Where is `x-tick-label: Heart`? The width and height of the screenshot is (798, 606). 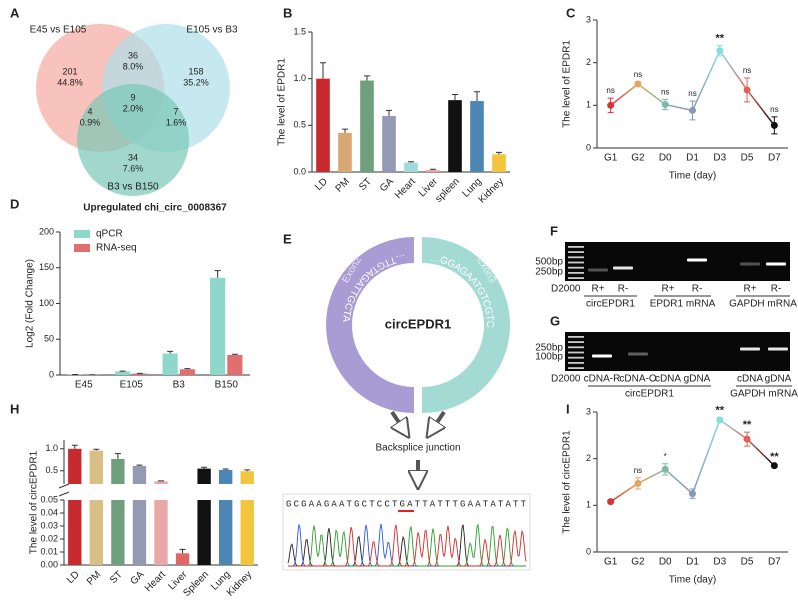 x-tick-label: Heart is located at coordinates (405, 188).